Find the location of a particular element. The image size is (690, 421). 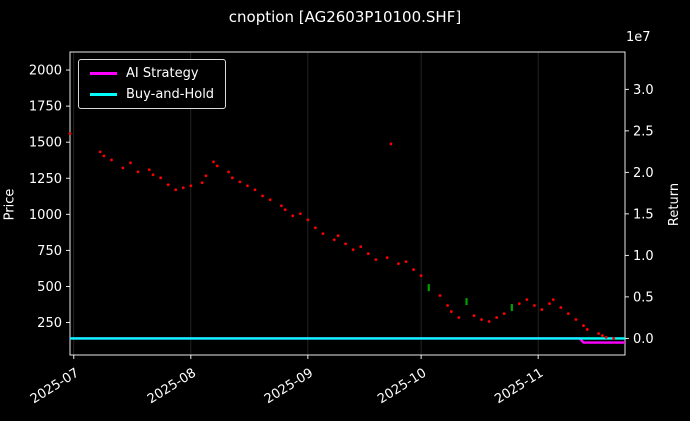

right-axis-offset-text: 1e7 is located at coordinates (638, 37).